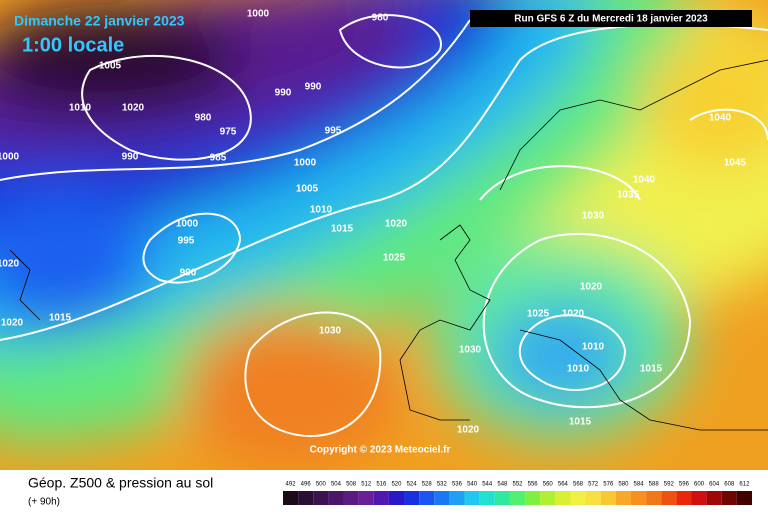  What do you see at coordinates (628, 195) in the screenshot?
I see `isobar-label: 1035` at bounding box center [628, 195].